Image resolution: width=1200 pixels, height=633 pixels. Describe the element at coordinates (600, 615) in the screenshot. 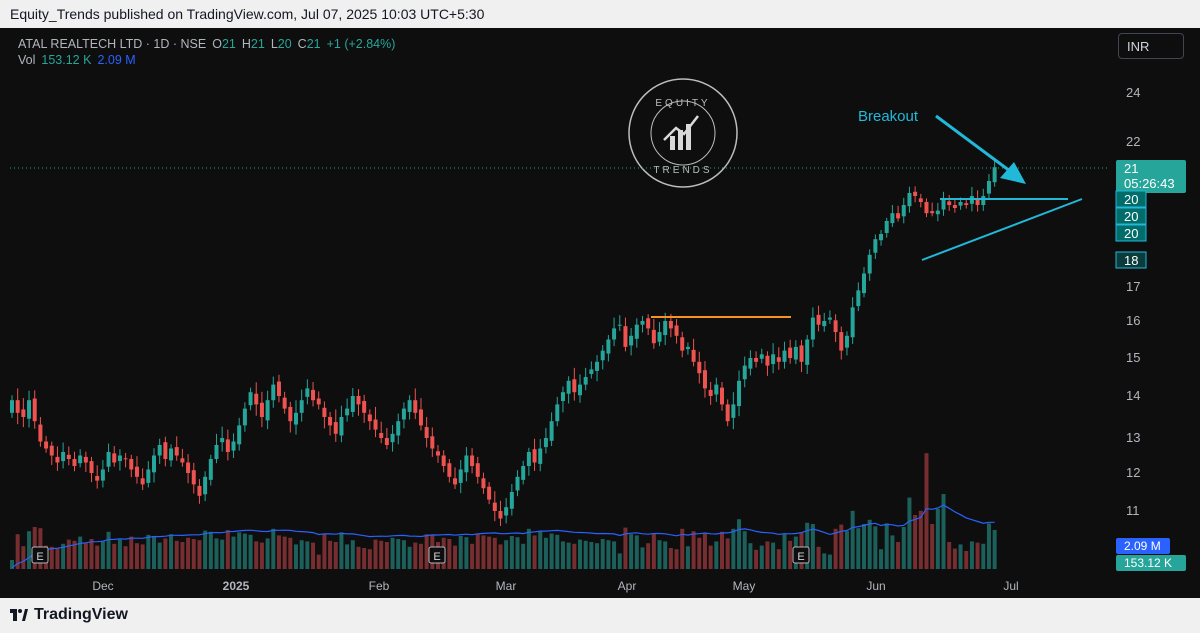

I see `footer: TradingView` at that location.